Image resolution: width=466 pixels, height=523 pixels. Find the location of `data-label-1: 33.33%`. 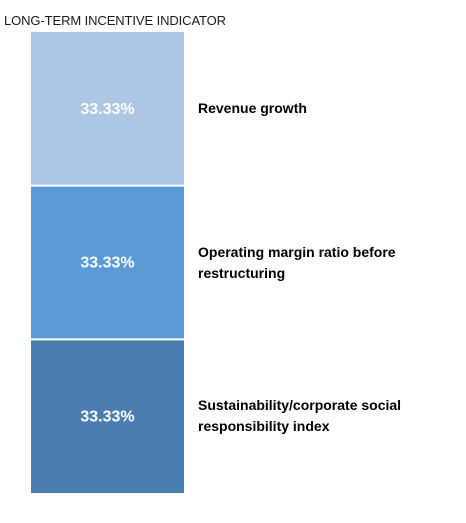

data-label-1: 33.33% is located at coordinates (107, 109).